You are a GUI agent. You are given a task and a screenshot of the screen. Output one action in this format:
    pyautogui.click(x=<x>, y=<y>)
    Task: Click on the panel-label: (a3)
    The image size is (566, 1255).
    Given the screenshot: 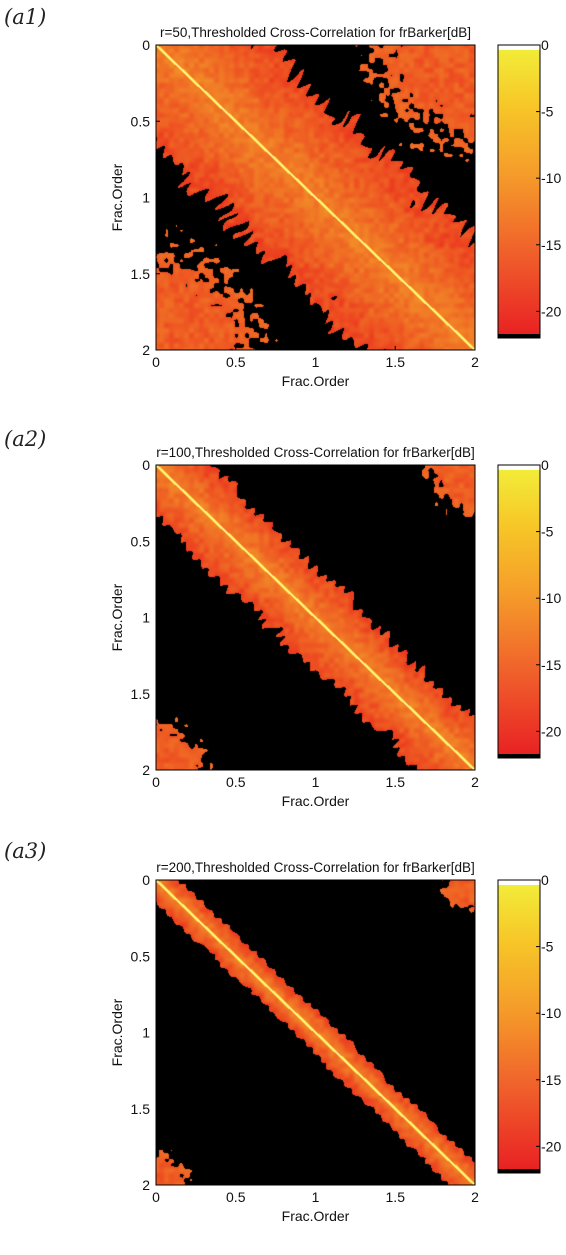 What is the action you would take?
    pyautogui.click(x=25, y=851)
    